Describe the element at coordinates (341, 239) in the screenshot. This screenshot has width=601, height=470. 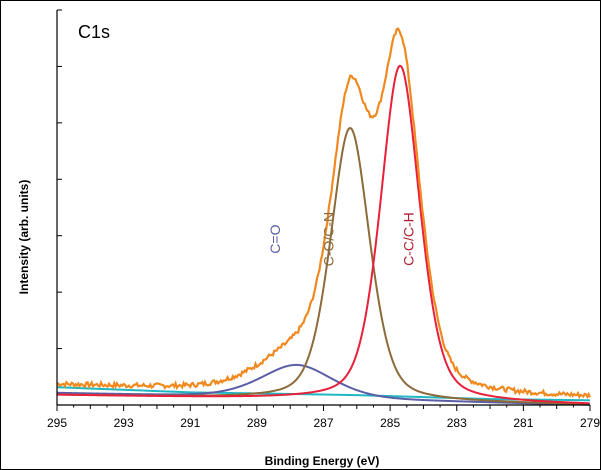
I see `annotation-layer: C=O C-O/C-N C-C/C-H` at that location.